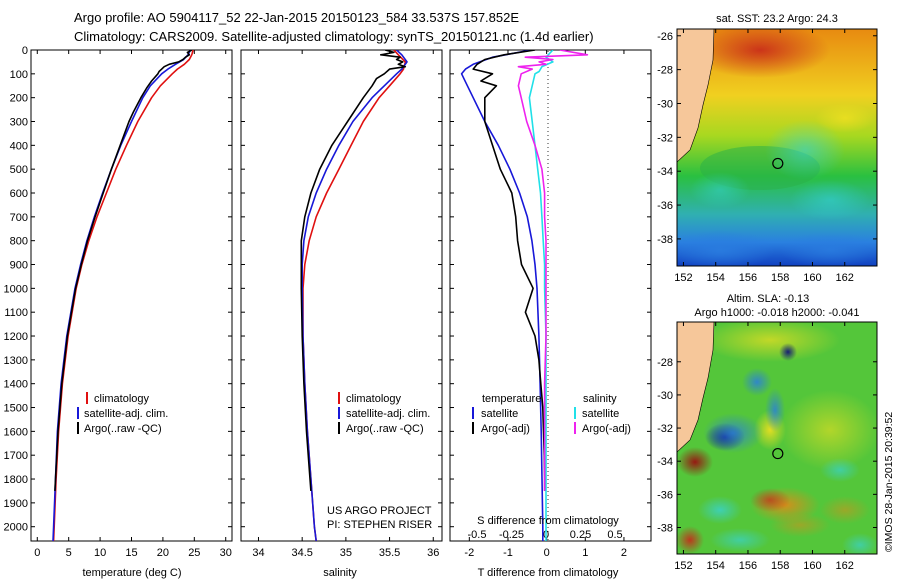 The image size is (900, 580). Describe the element at coordinates (19, 146) in the screenshot. I see `depth-tick-label: 400` at that location.